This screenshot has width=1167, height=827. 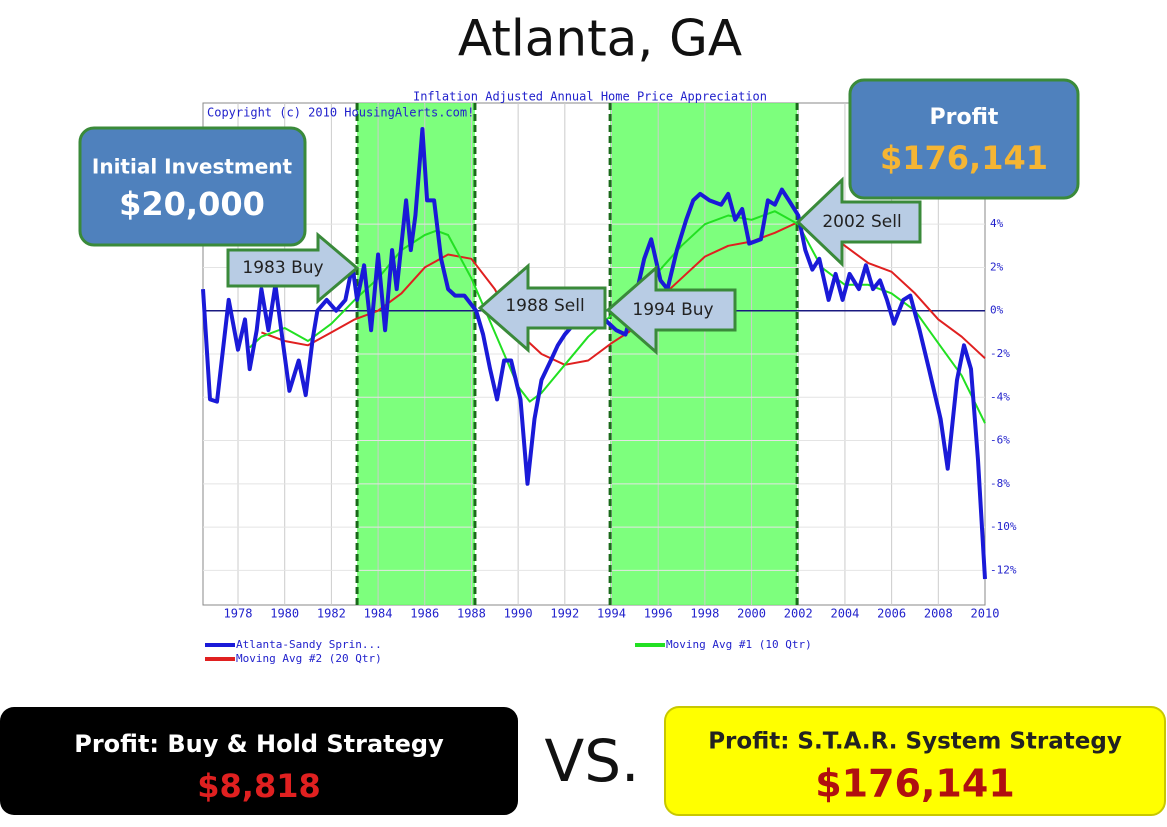 I want to click on arrow-1994-buy: 1994 Buy, so click(x=671, y=310).